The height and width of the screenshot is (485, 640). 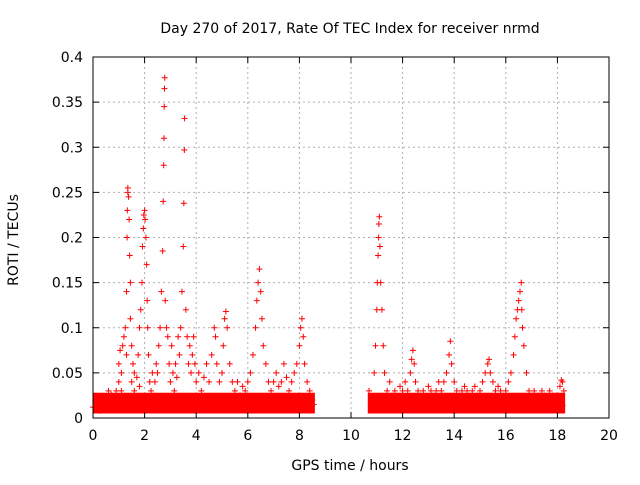 What do you see at coordinates (72, 148) in the screenshot?
I see `y-tick-label: 0.3` at bounding box center [72, 148].